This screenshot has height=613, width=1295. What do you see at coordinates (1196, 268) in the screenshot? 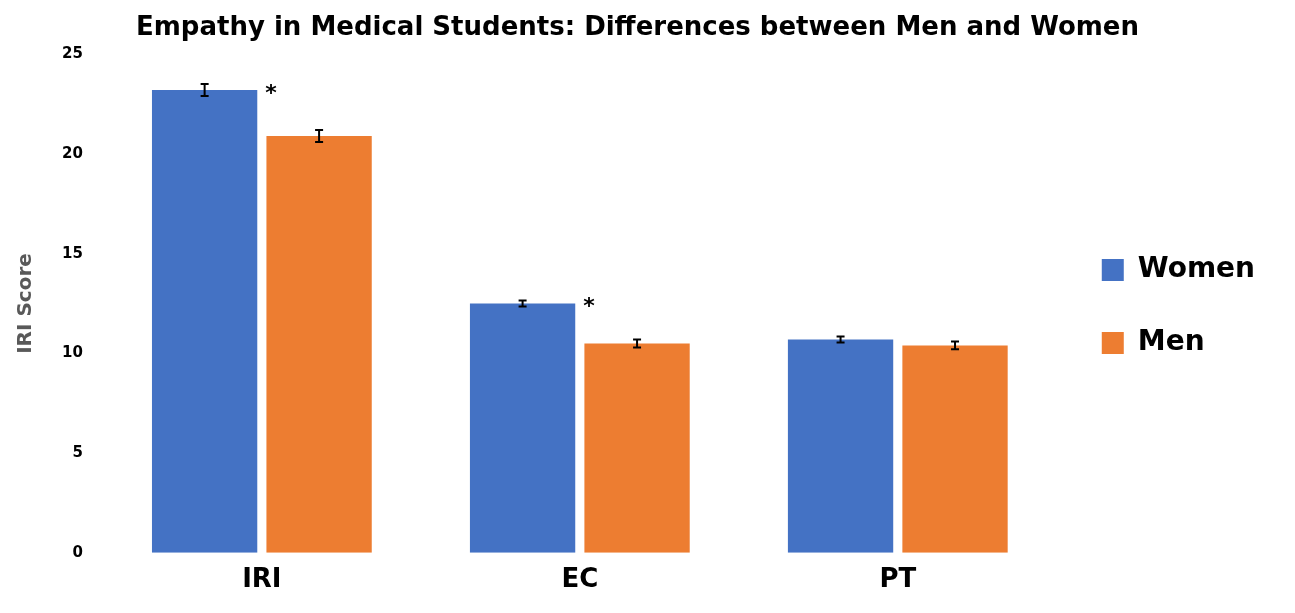
I see `legend-label: Women` at bounding box center [1196, 268].